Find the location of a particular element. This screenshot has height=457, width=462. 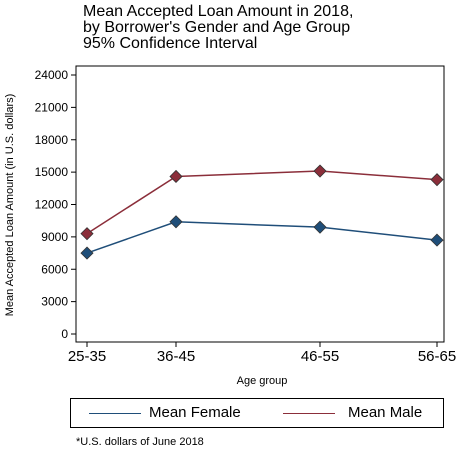

y-tick-label: 12000 is located at coordinates (52, 205).